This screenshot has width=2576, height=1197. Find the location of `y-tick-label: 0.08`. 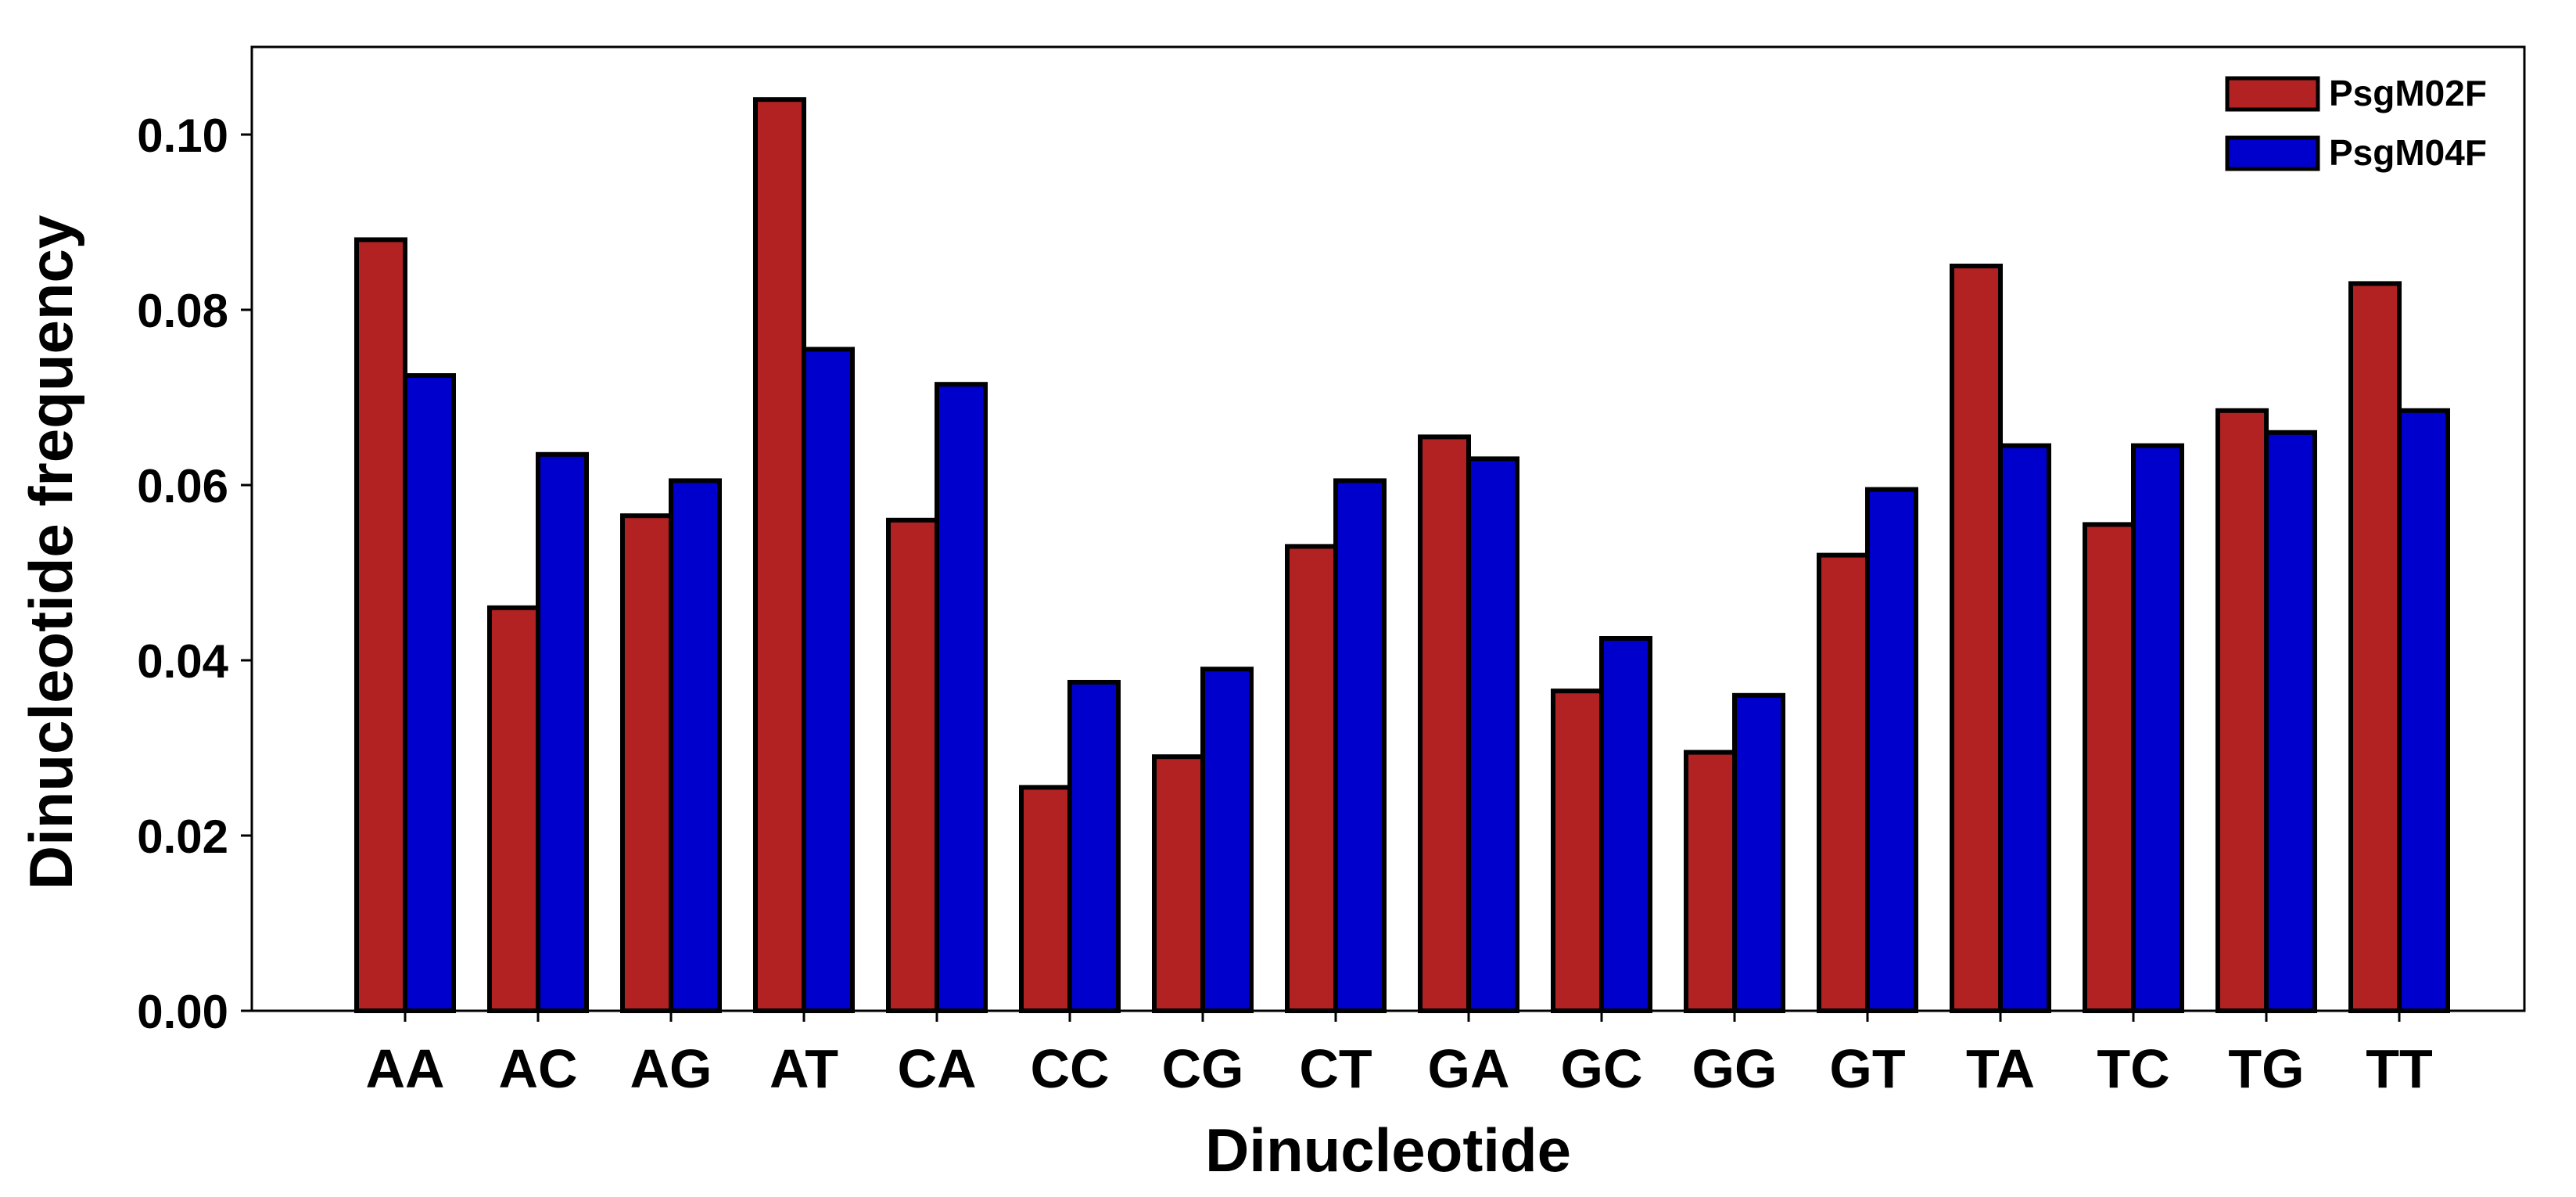

y-tick-label: 0.08 is located at coordinates (182, 311).